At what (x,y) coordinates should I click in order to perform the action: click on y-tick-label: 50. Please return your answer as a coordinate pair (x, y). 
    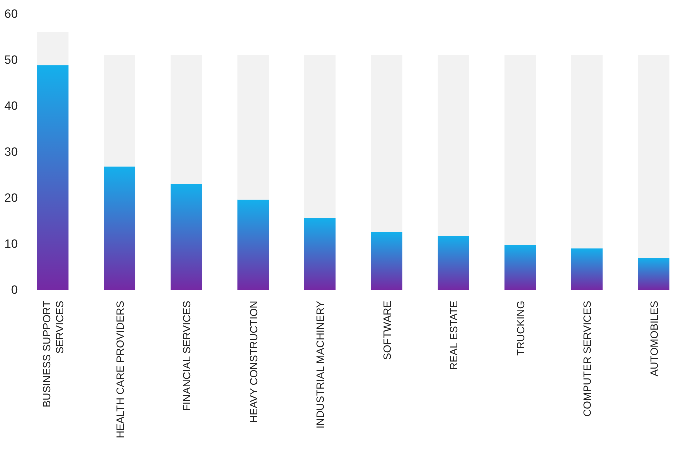
    Looking at the image, I should click on (11, 59).